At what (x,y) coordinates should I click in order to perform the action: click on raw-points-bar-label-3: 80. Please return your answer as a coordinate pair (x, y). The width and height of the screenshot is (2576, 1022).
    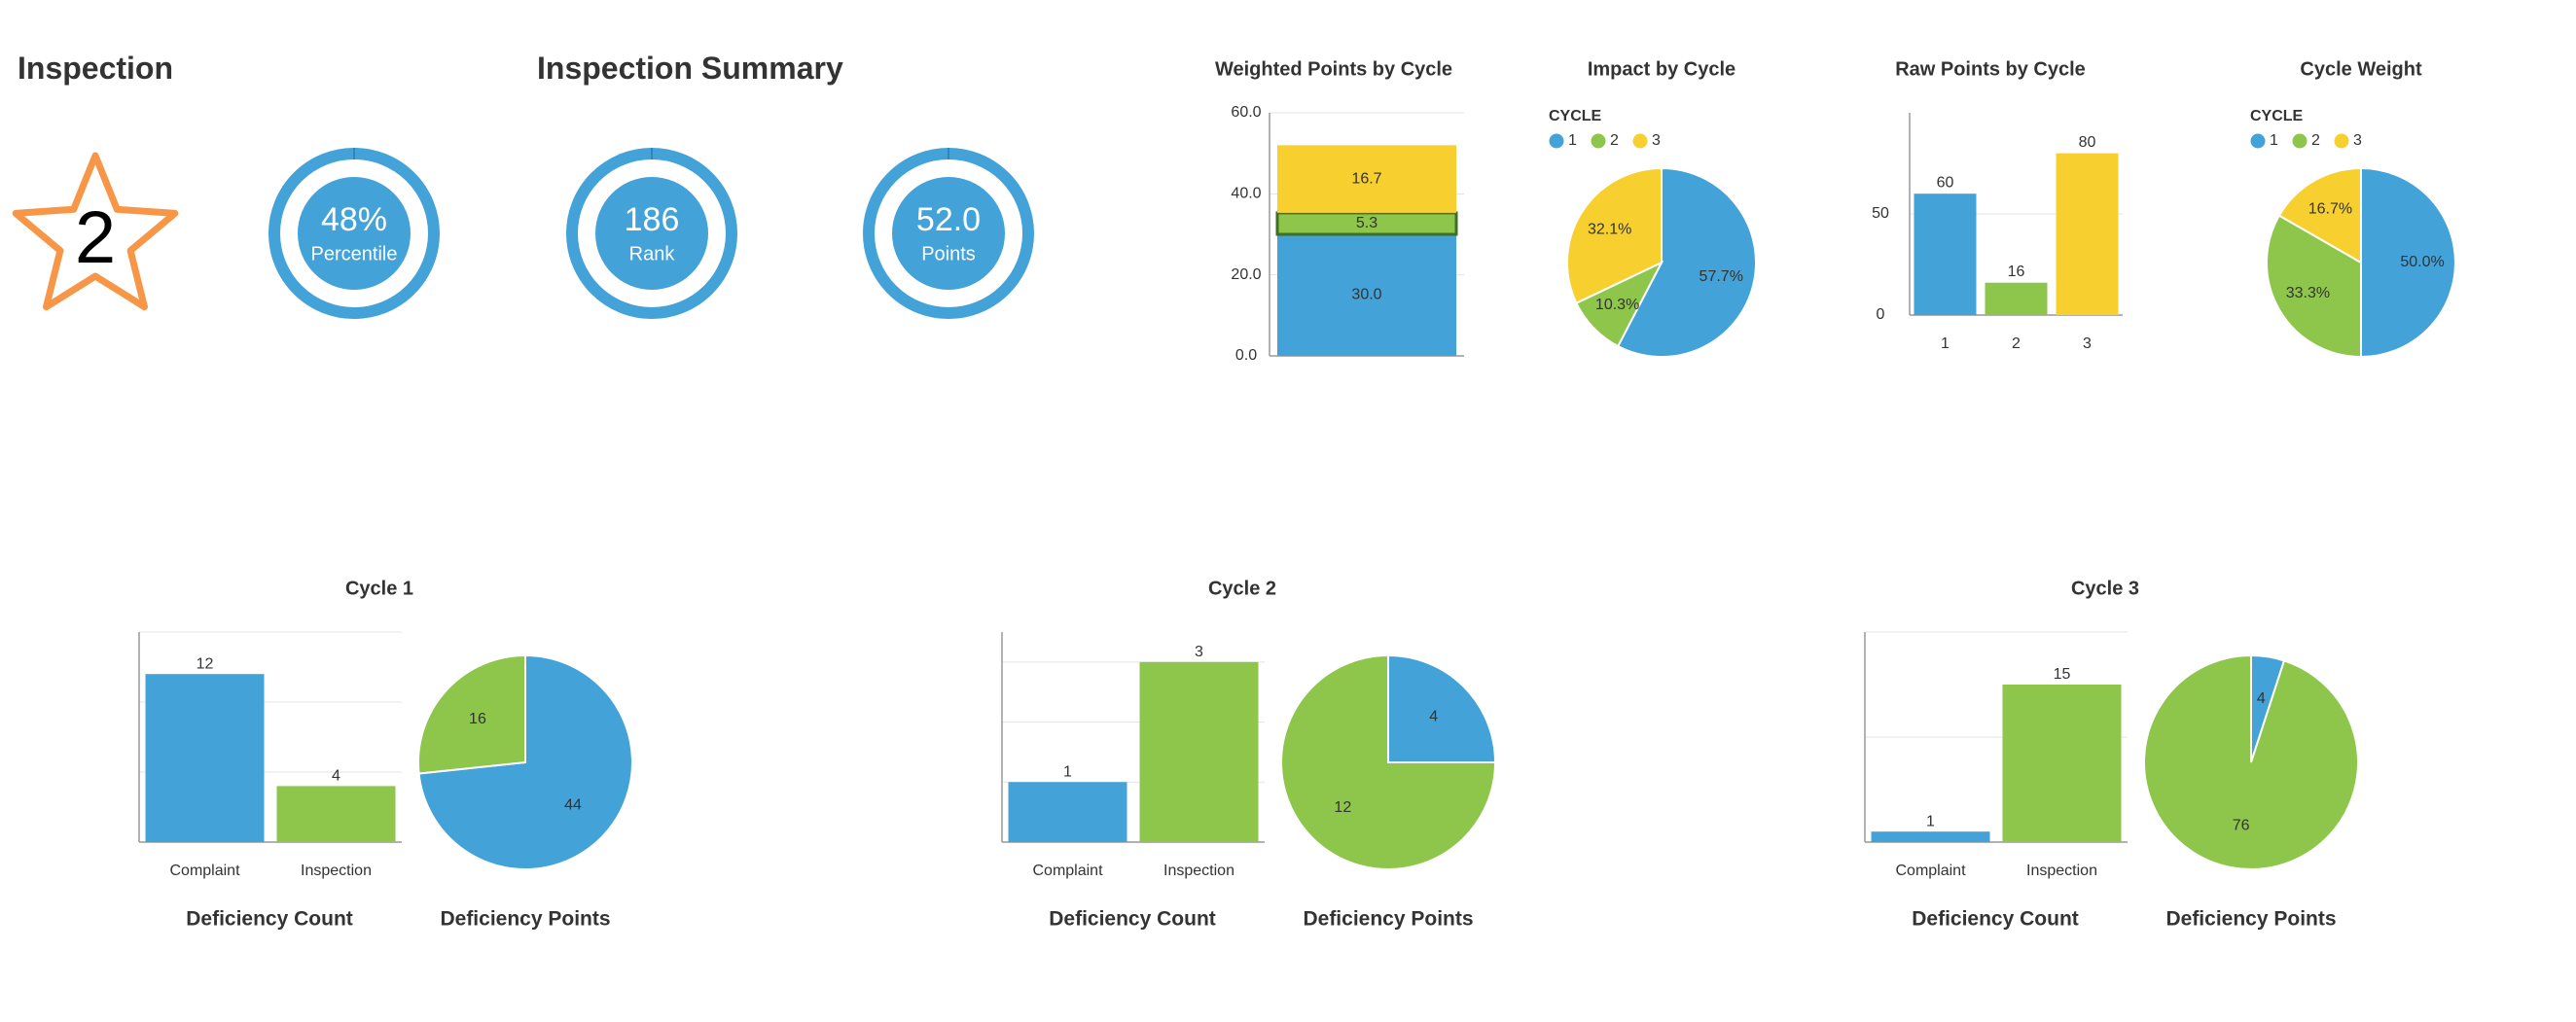
    Looking at the image, I should click on (2087, 143).